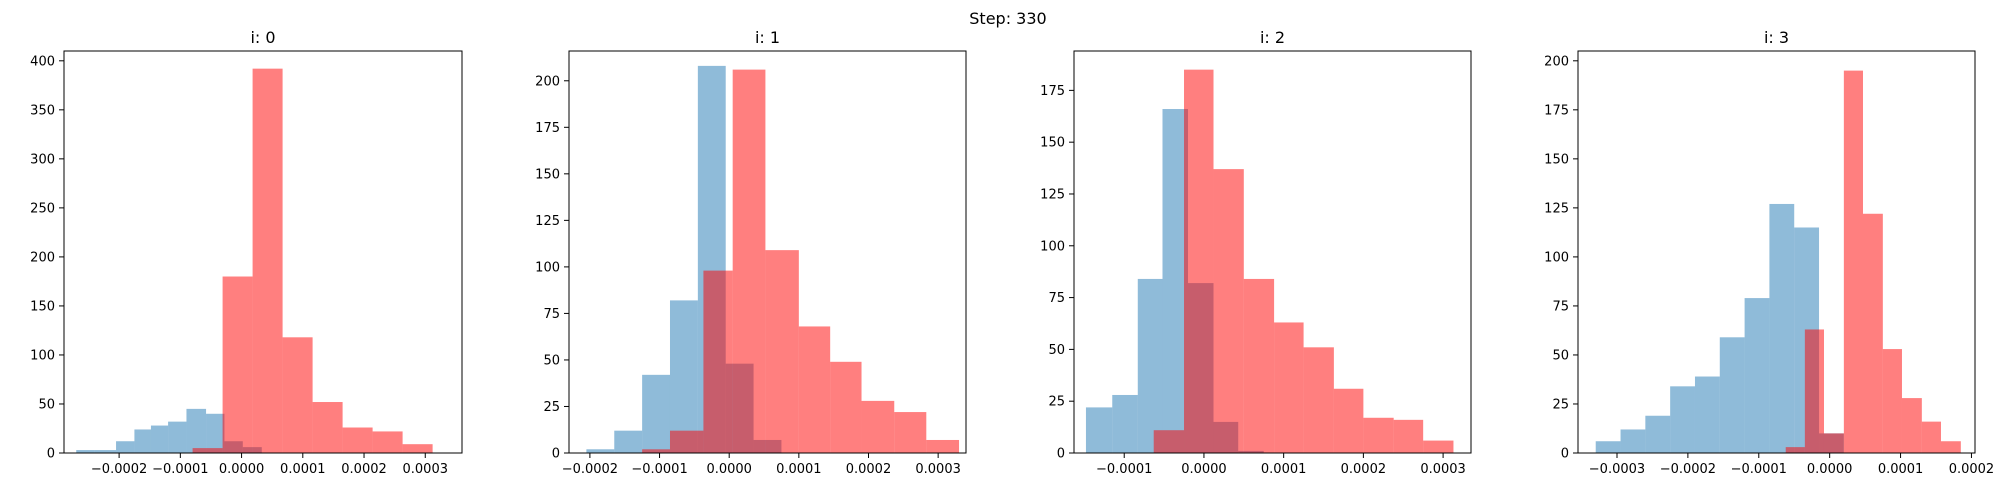 Image resolution: width=2000 pixels, height=500 pixels. What do you see at coordinates (1617, 469) in the screenshot?
I see `x-tick-label: −0.0003` at bounding box center [1617, 469].